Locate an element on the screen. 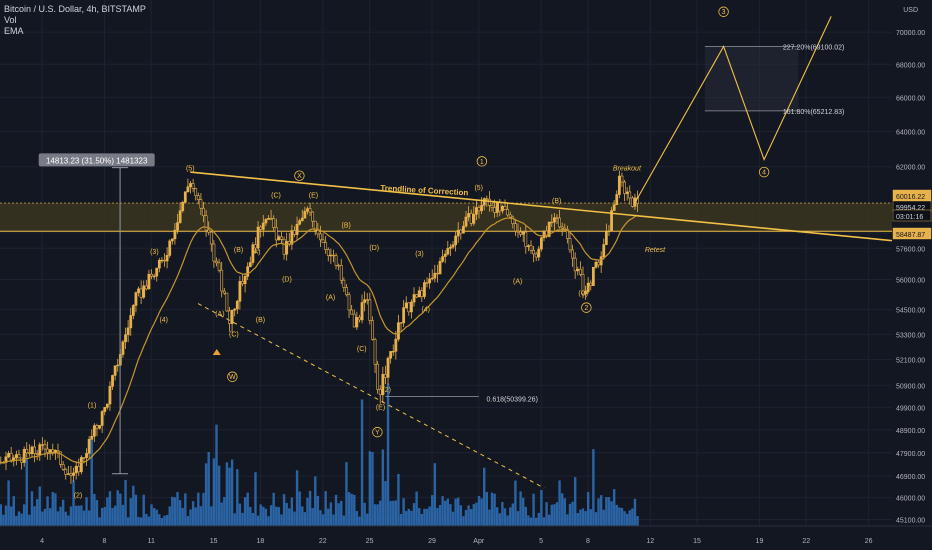  price-axis-tick: 49900.00 is located at coordinates (910, 408).